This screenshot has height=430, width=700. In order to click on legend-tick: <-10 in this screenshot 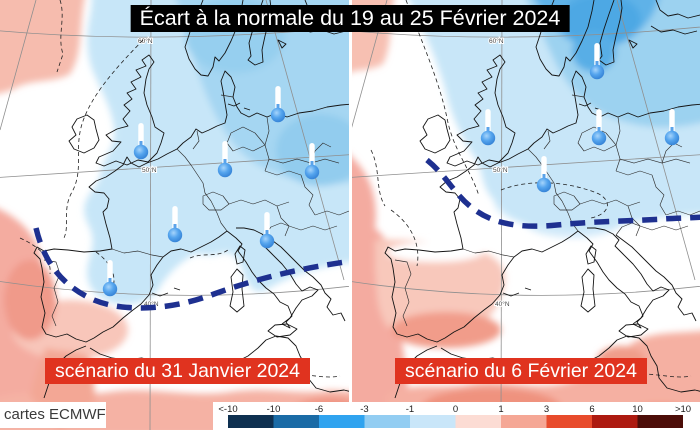, I will do `click(227, 409)`.